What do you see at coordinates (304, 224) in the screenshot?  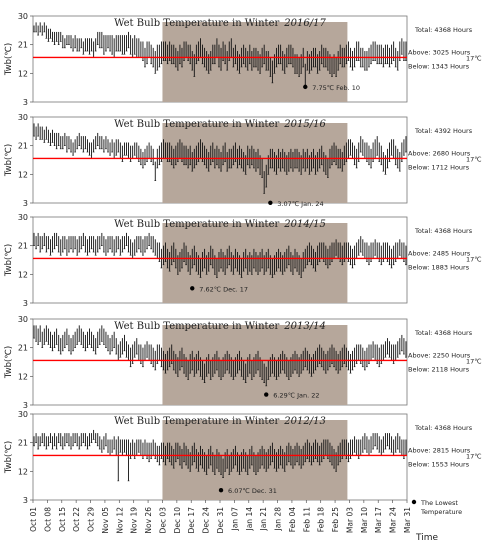 I see `panel-season: 2014/15` at bounding box center [304, 224].